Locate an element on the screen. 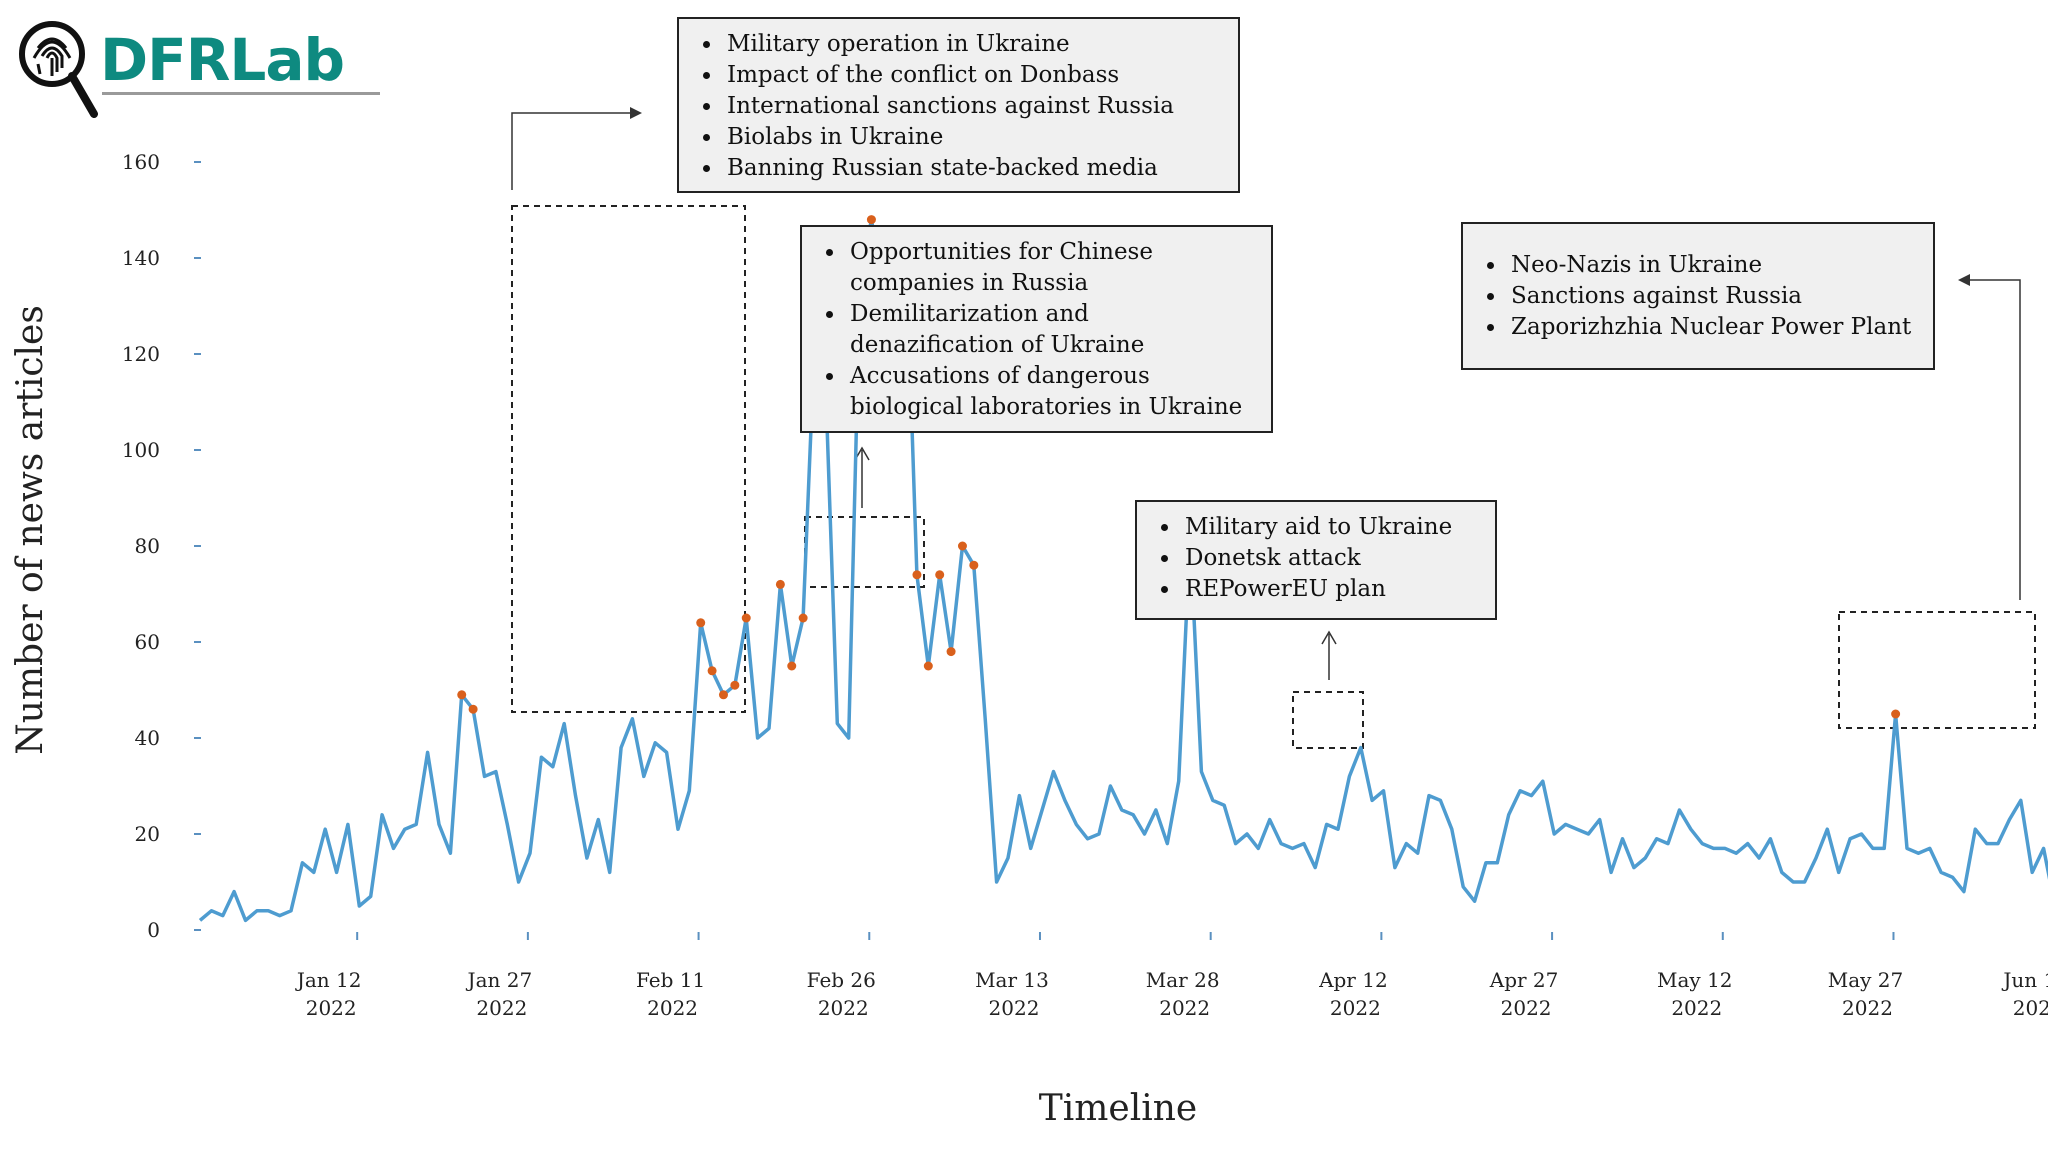 Image resolution: width=2048 pixels, height=1153 pixels. annotation-item: Neo-Nazis in Ukraine is located at coordinates (1713, 265).